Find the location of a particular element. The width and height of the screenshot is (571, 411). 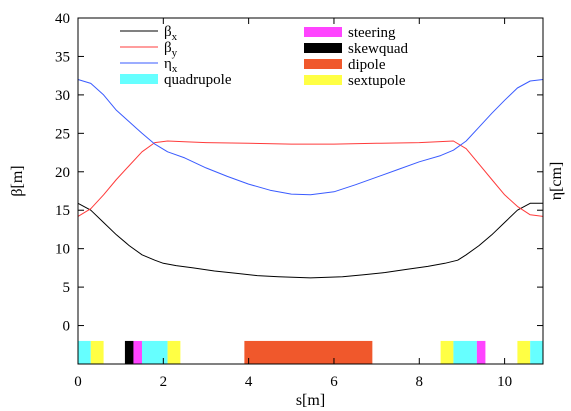

legend-label: dipole is located at coordinates (367, 65).